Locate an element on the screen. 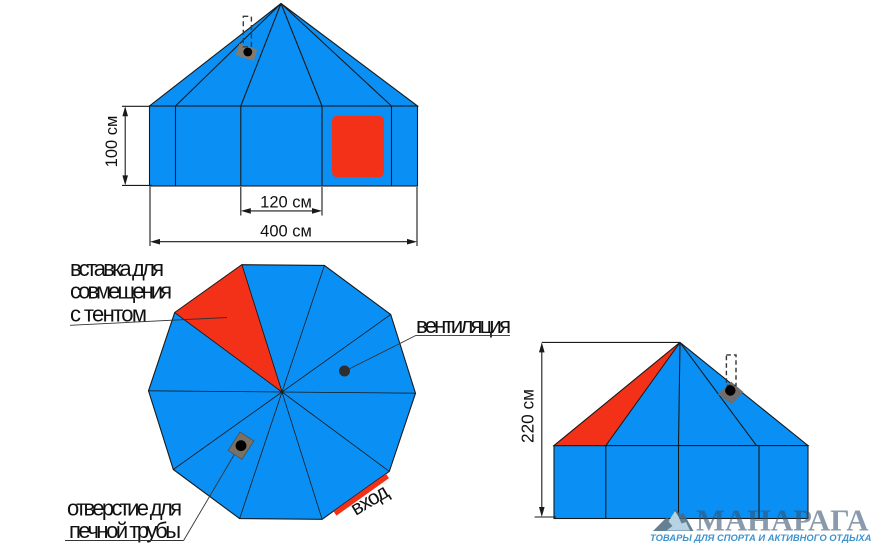 The width and height of the screenshot is (875, 547). svg-text: печной трубы is located at coordinates (125, 530).